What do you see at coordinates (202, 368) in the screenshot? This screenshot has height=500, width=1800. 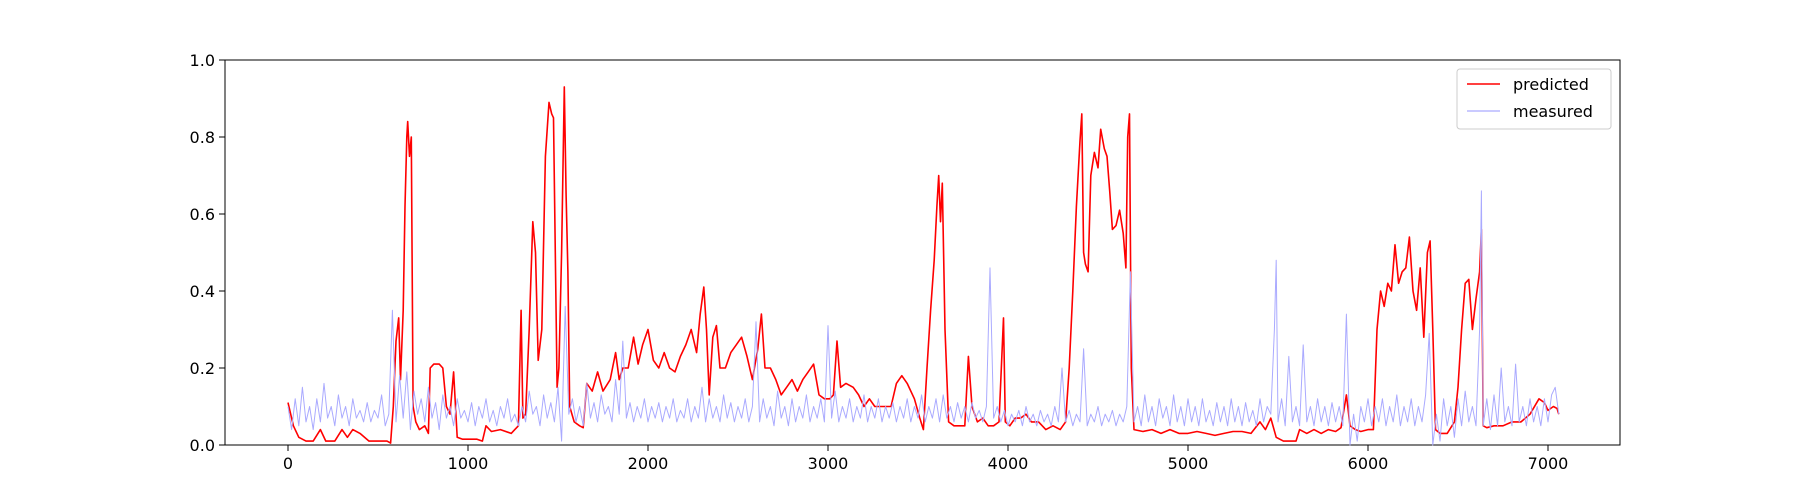 I see `y-tick-label: 0.2` at bounding box center [202, 368].